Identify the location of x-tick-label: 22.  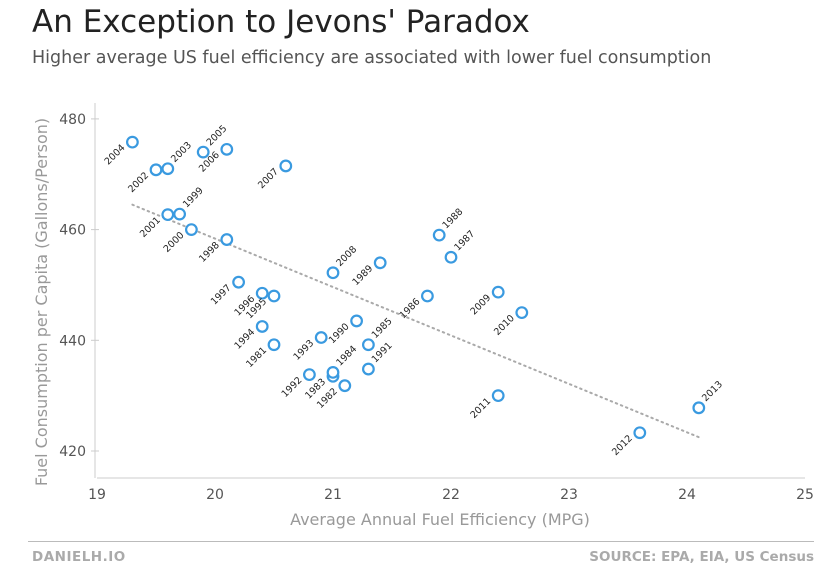
(451, 495).